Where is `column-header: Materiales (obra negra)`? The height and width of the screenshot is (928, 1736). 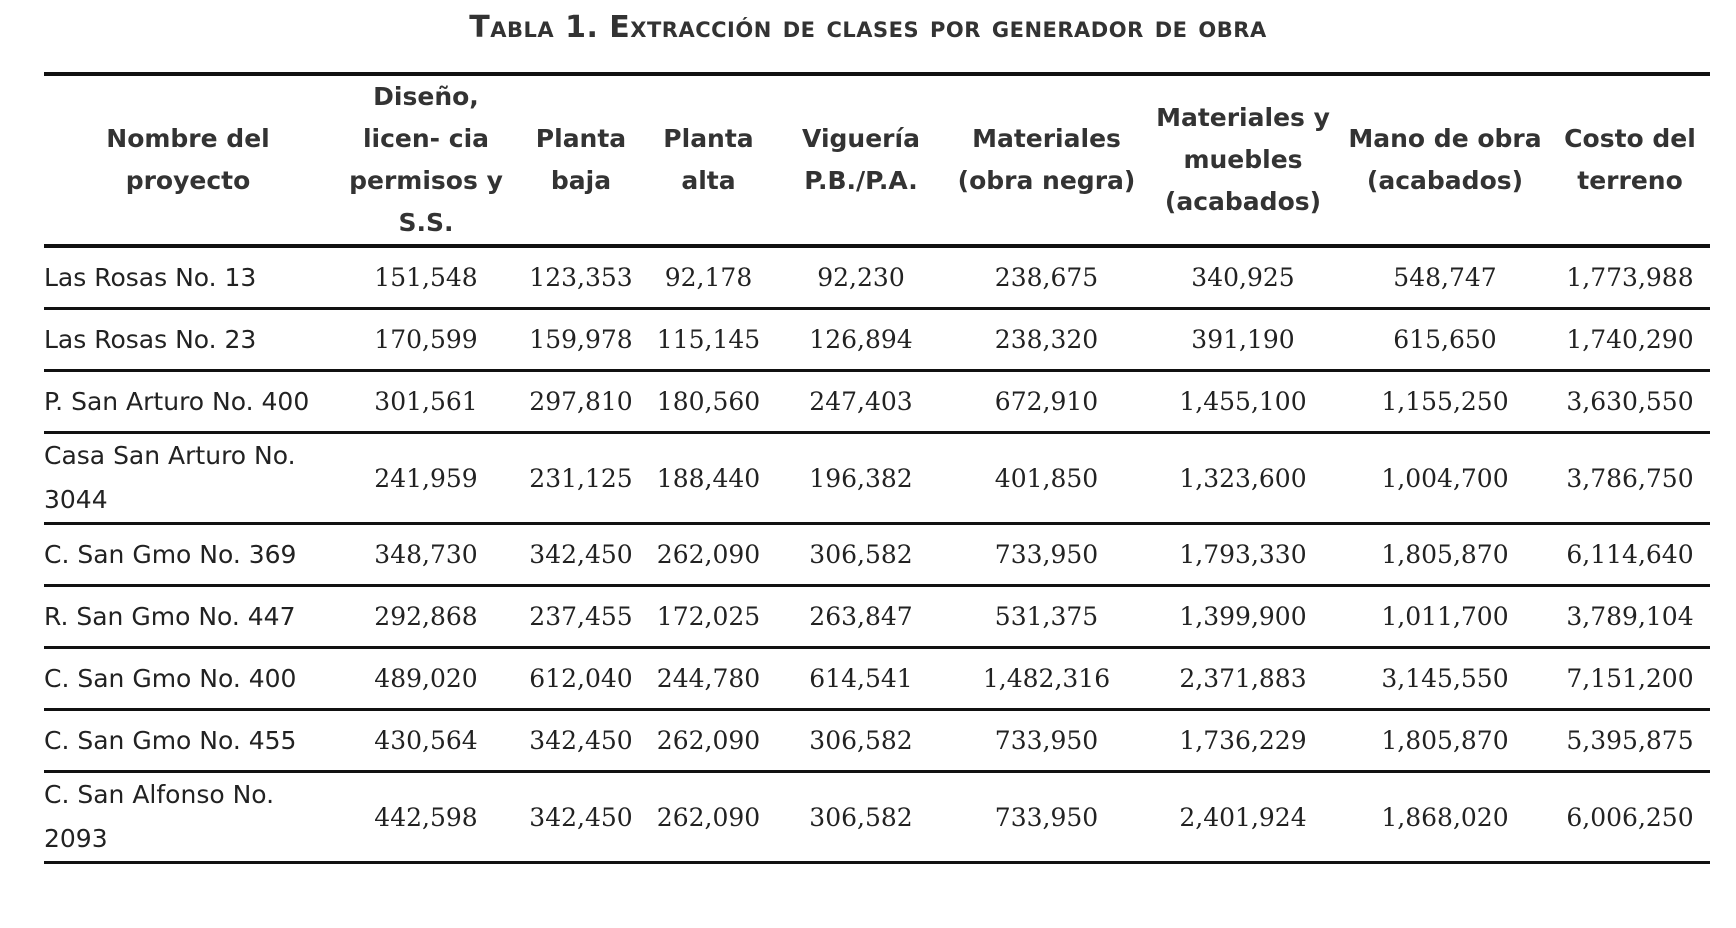
column-header: Materiales (obra negra) is located at coordinates (1046, 160).